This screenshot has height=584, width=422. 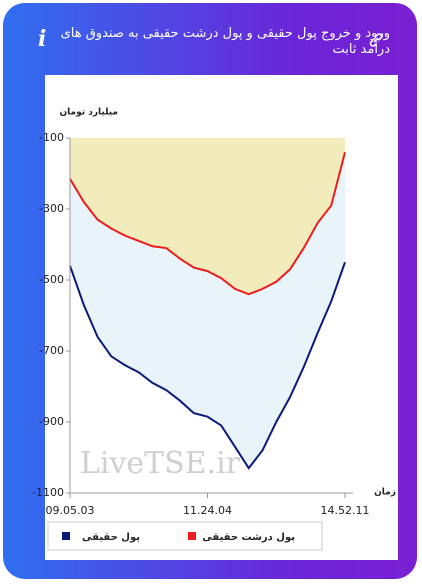 What do you see at coordinates (88, 113) in the screenshot?
I see `y-axis-label: میلیارد تومان` at bounding box center [88, 113].